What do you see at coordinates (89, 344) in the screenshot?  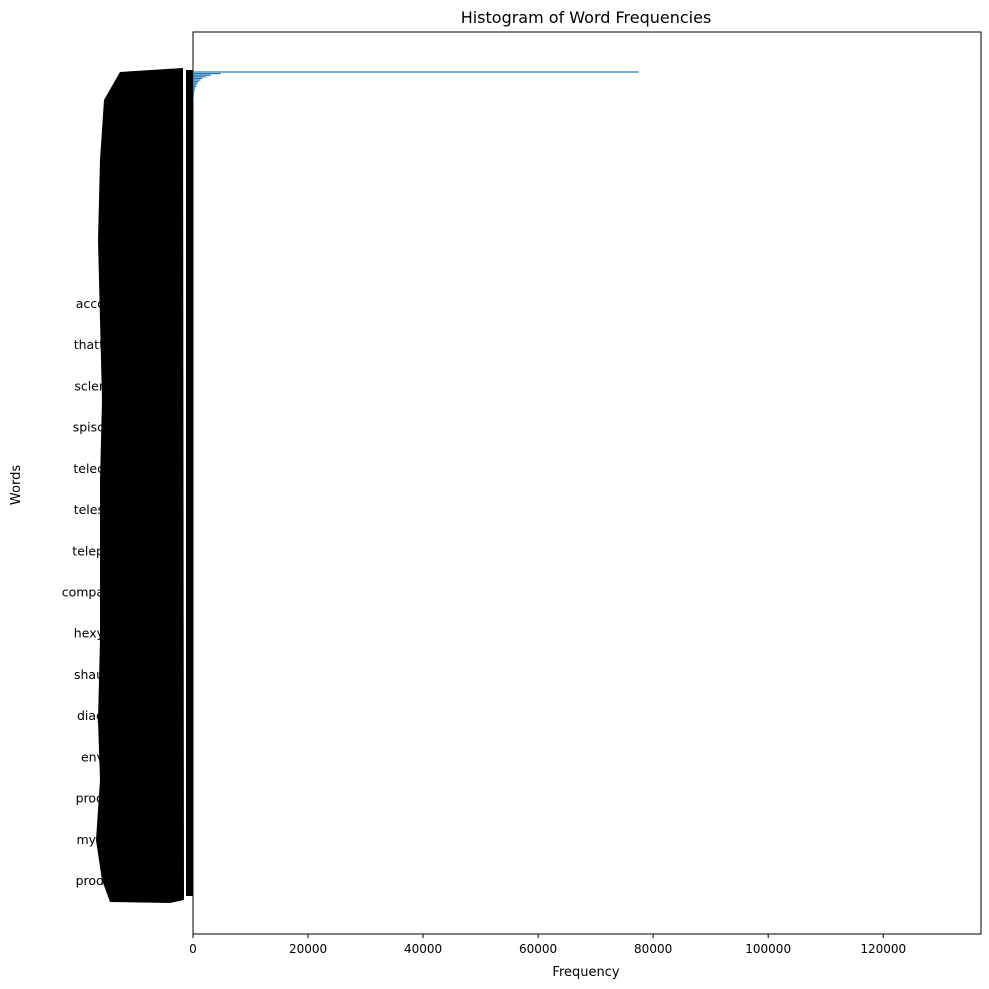 I see `word-label: thatt` at bounding box center [89, 344].